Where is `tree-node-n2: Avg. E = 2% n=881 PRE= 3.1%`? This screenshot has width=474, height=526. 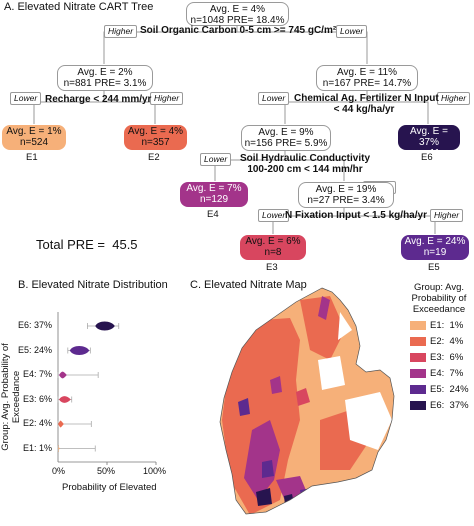
tree-node-n2: Avg. E = 2% n=881 PRE= 3.1% is located at coordinates (105, 78).